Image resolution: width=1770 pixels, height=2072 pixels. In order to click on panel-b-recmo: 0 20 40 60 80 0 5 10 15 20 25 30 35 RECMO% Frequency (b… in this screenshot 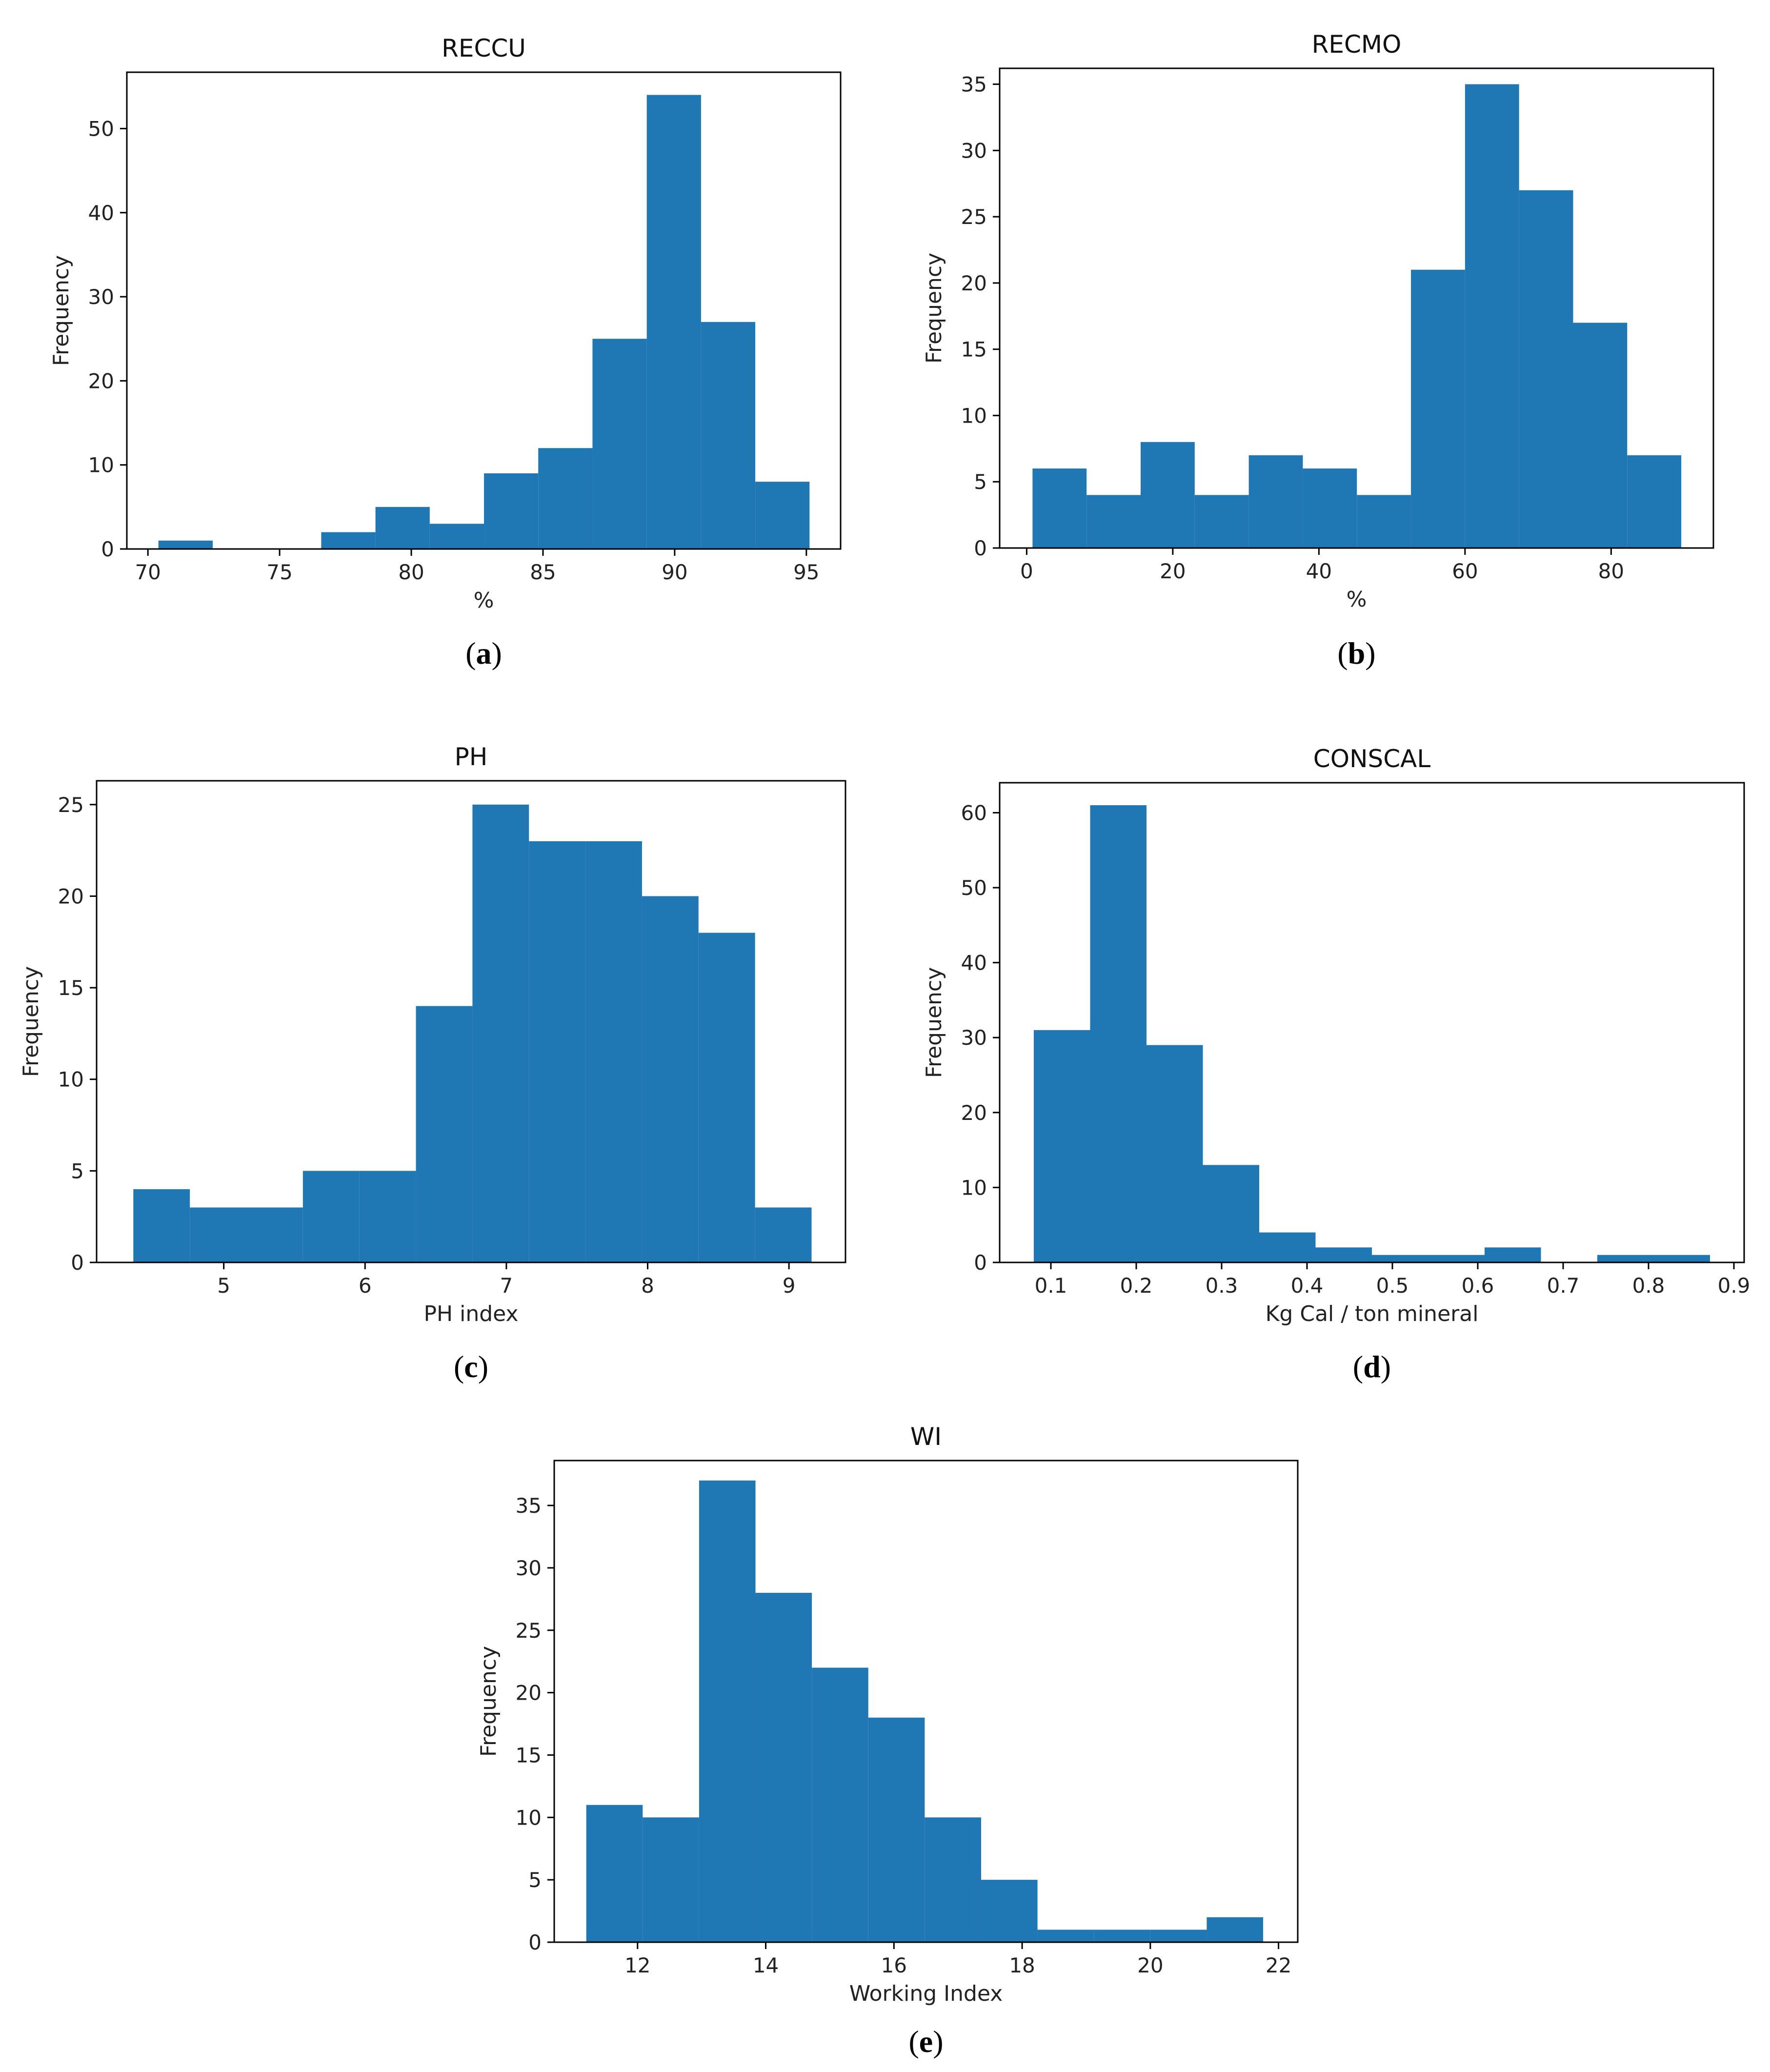, I will do `click(1318, 350)`.